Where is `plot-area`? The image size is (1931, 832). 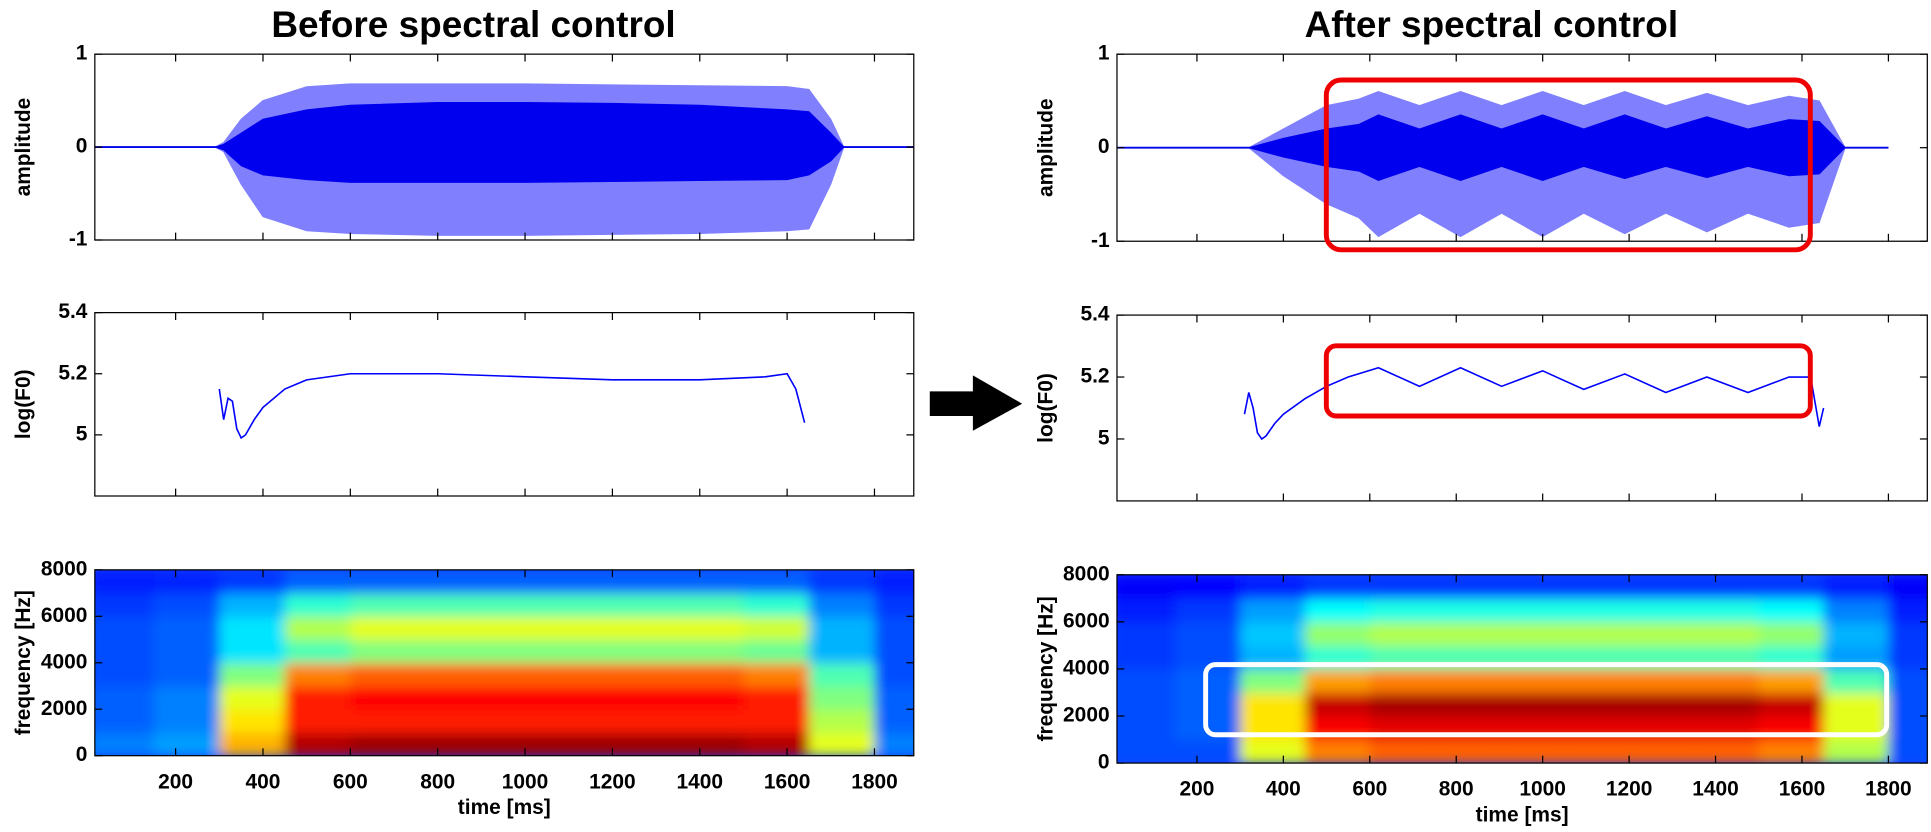 plot-area is located at coordinates (1522, 408).